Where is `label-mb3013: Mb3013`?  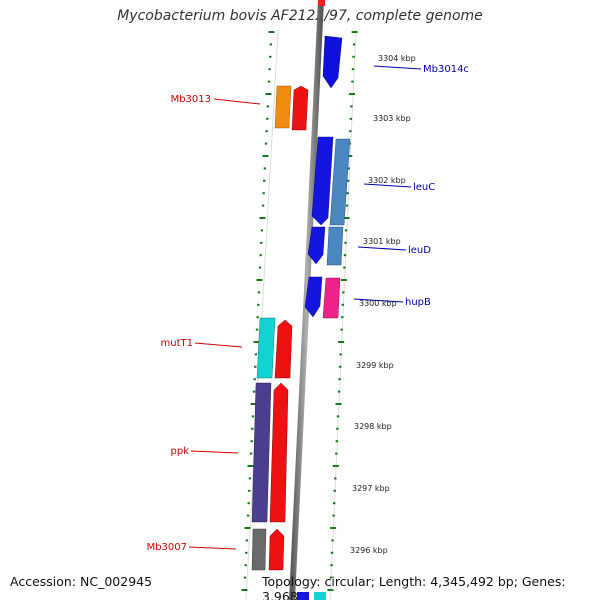
label-mb3013: Mb3013 is located at coordinates (191, 99).